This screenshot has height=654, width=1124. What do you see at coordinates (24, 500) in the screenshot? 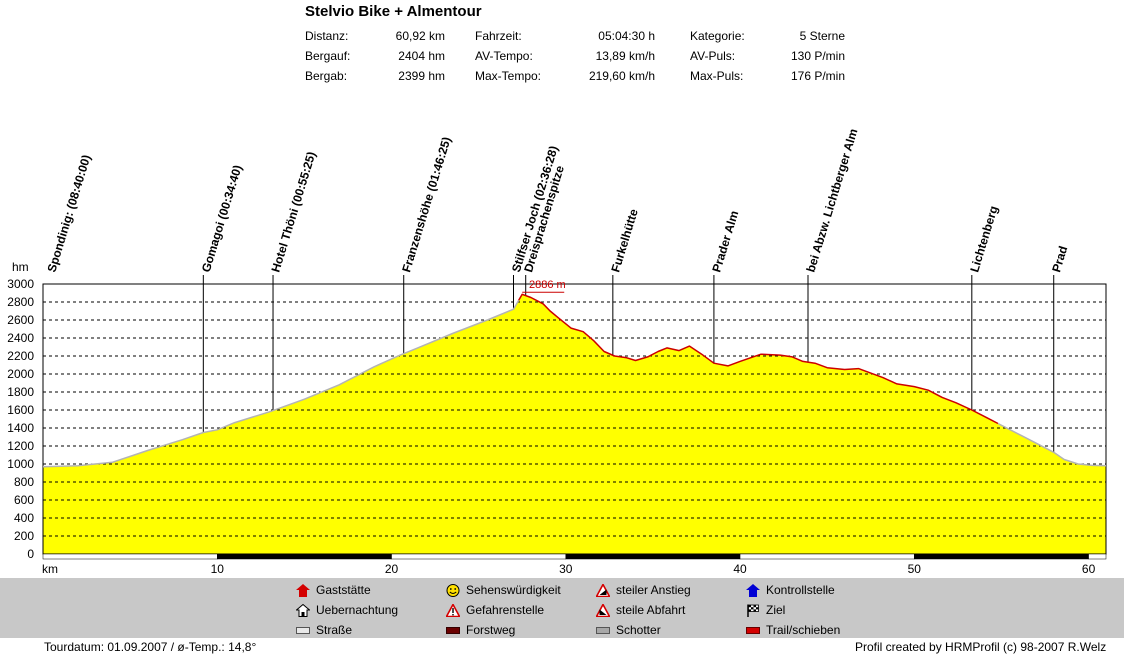
I see `y-tick-label: 600` at bounding box center [24, 500].